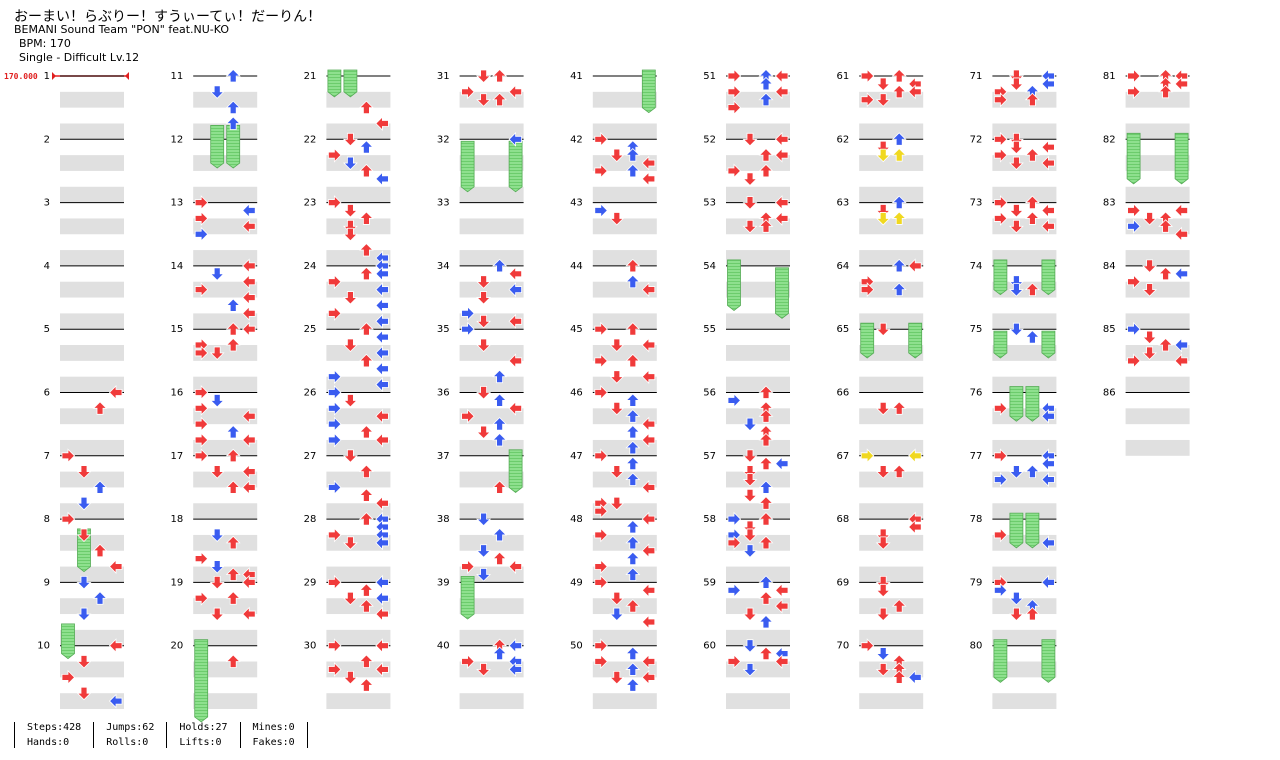 The height and width of the screenshot is (760, 1280). I want to click on measure-54: 54, so click(746, 295).